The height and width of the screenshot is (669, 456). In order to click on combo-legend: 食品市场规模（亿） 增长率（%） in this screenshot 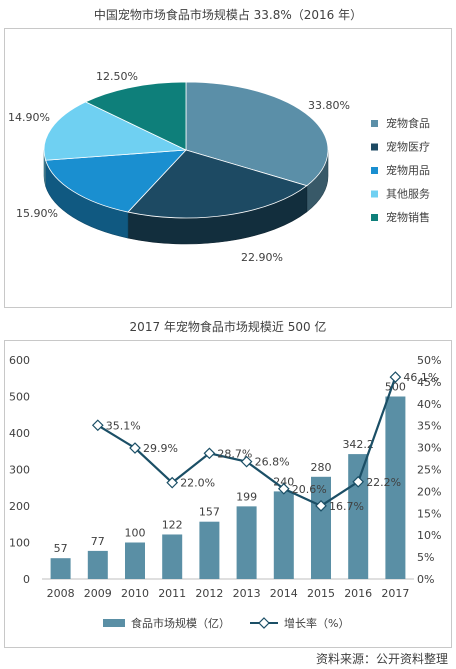, I will do `click(226, 623)`.